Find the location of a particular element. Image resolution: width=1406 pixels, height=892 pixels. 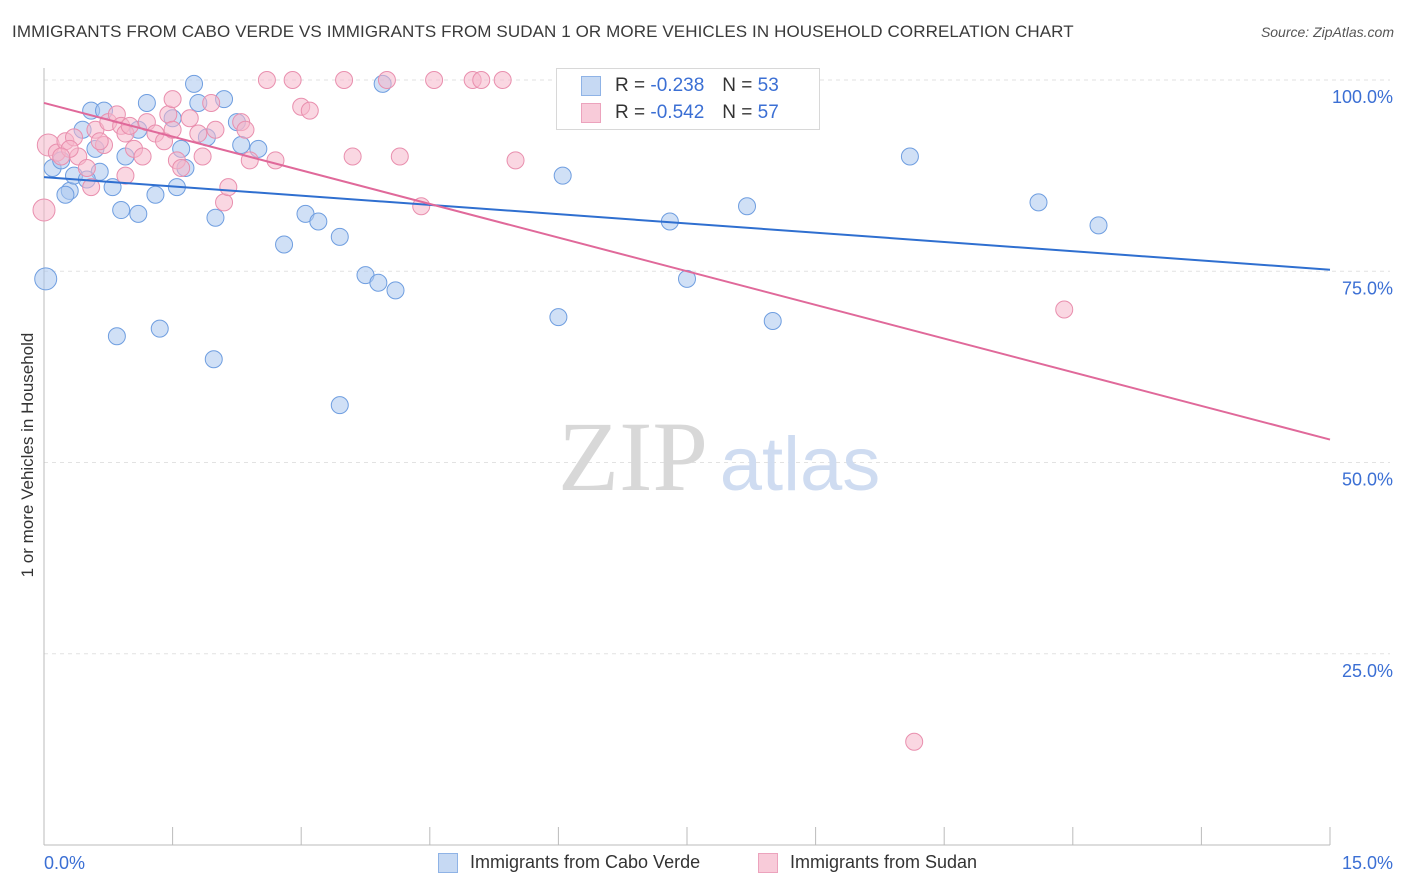

x-tick-label: 0.0% is located at coordinates (64, 863).